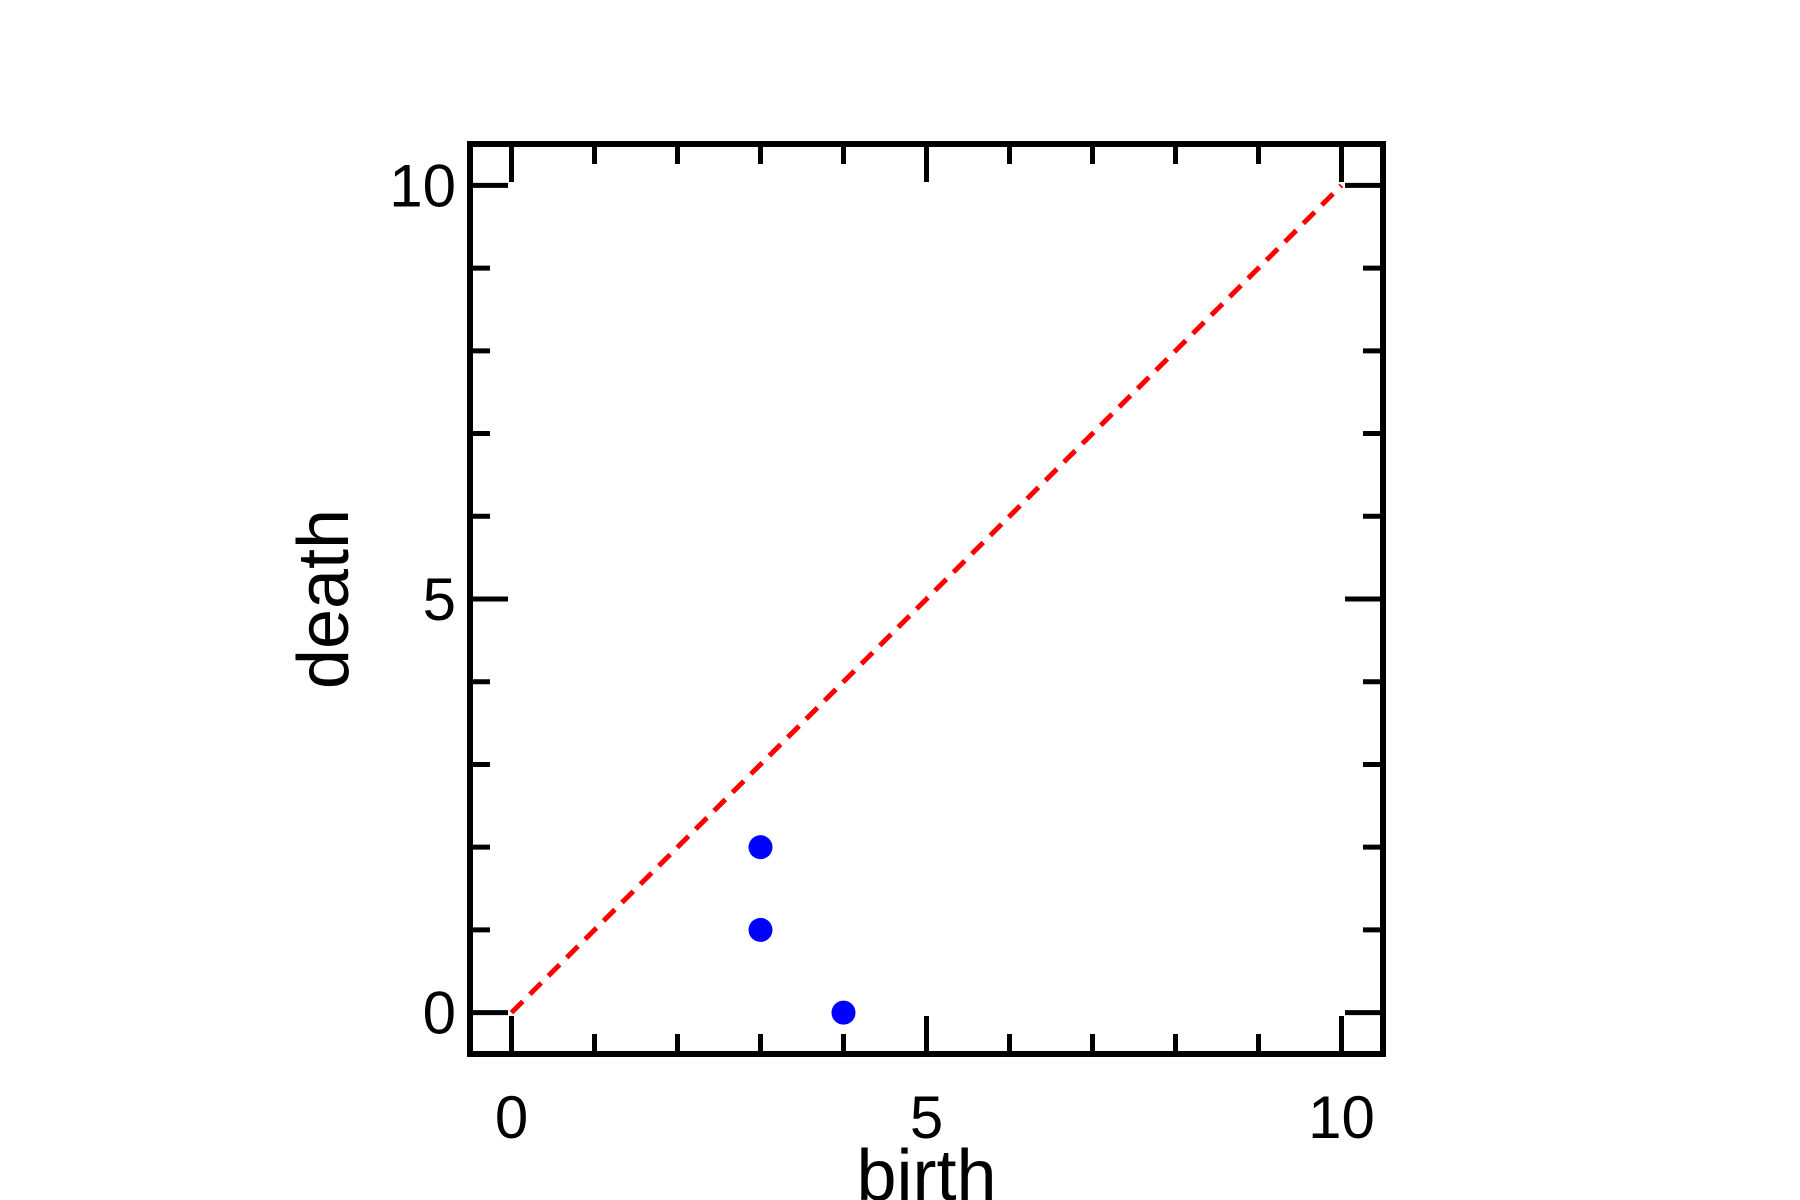 The width and height of the screenshot is (1800, 1200). I want to click on x-tick-label: 5, so click(926, 1117).